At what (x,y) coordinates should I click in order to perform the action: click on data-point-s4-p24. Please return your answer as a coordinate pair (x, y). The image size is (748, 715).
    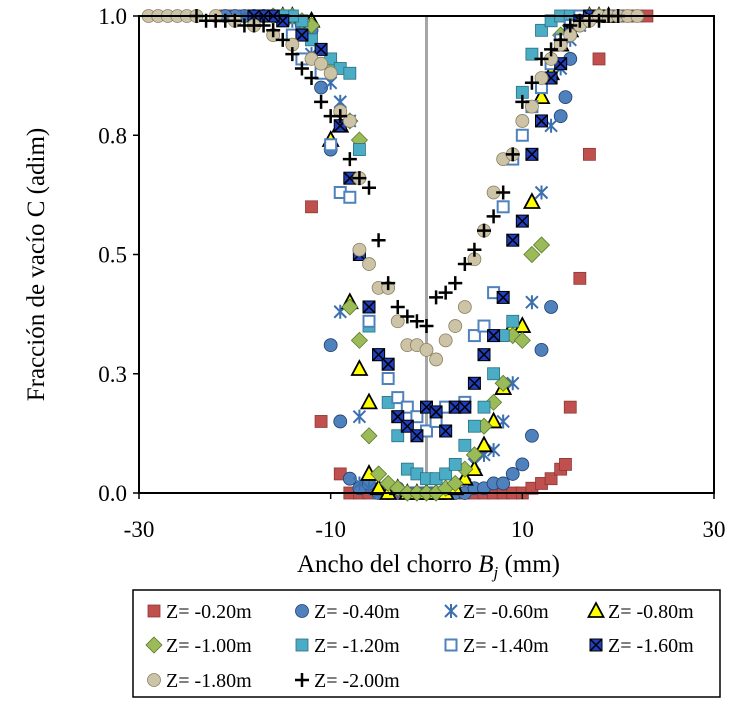
    Looking at the image, I should click on (541, 245).